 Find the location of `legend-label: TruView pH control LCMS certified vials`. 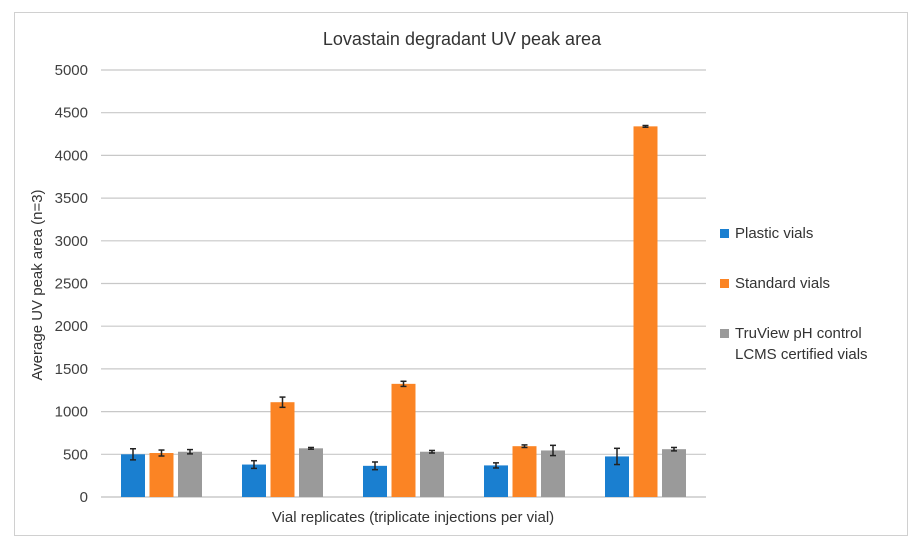

legend-label: TruView pH control LCMS certified vials is located at coordinates (801, 344).